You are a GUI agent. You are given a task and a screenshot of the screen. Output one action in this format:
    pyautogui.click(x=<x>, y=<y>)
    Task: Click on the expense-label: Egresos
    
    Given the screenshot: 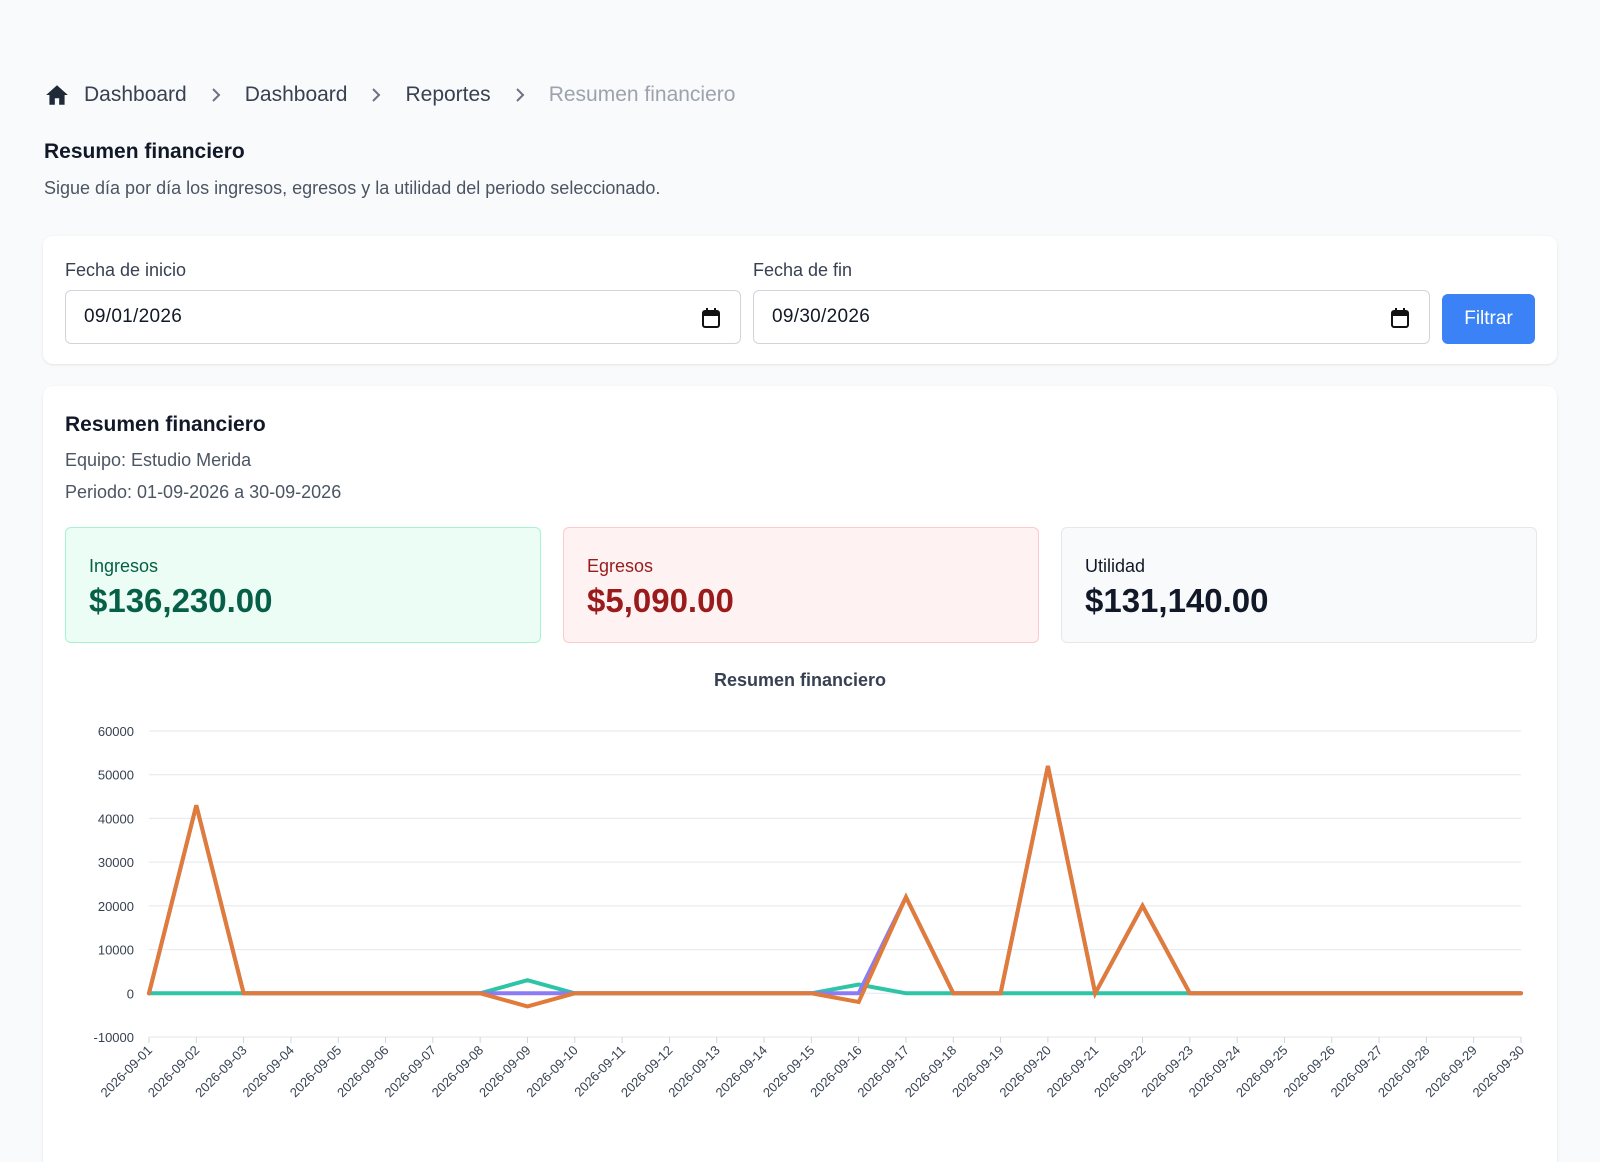 What is the action you would take?
    pyautogui.click(x=620, y=566)
    